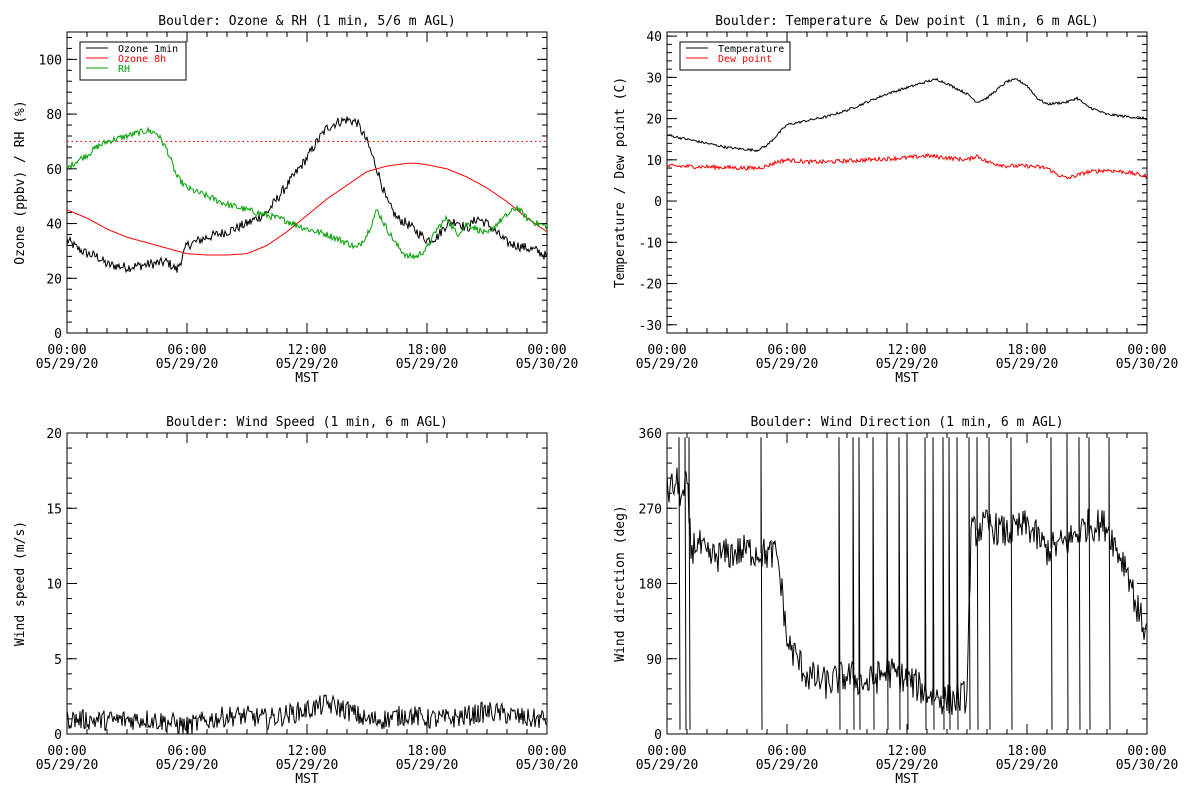 This screenshot has width=1200, height=800. I want to click on legend-entry: RH, so click(124, 69).